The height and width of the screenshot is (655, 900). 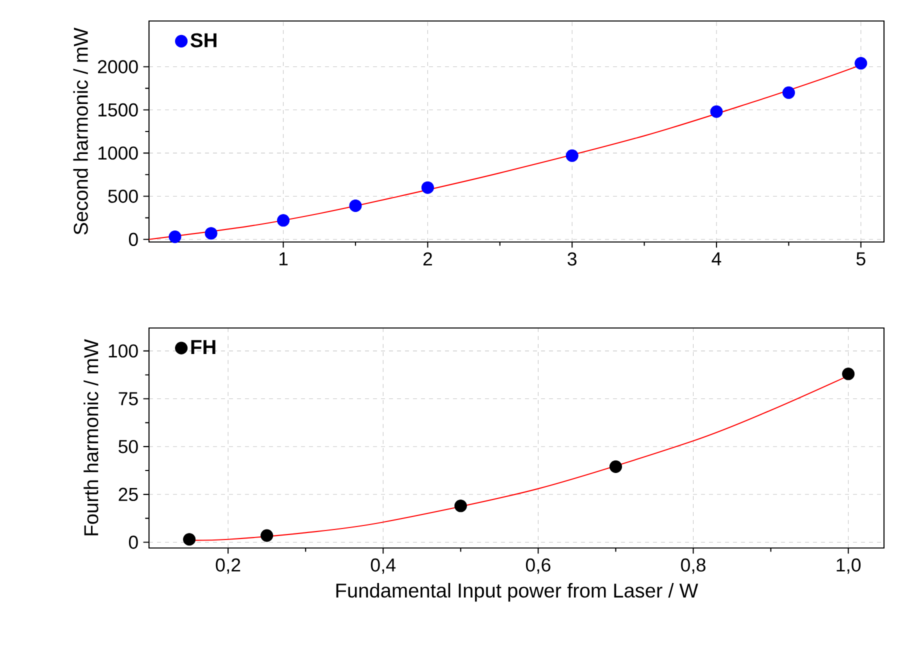 I want to click on y-axis-title: Second harmonic / mW, so click(x=80, y=131).